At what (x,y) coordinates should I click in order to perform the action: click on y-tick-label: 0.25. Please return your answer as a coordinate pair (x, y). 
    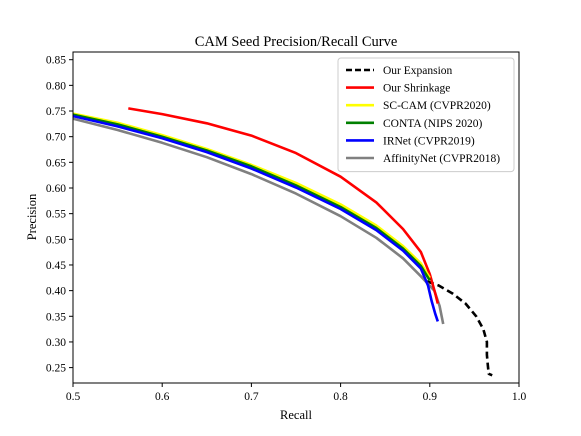
    Looking at the image, I should click on (56, 369).